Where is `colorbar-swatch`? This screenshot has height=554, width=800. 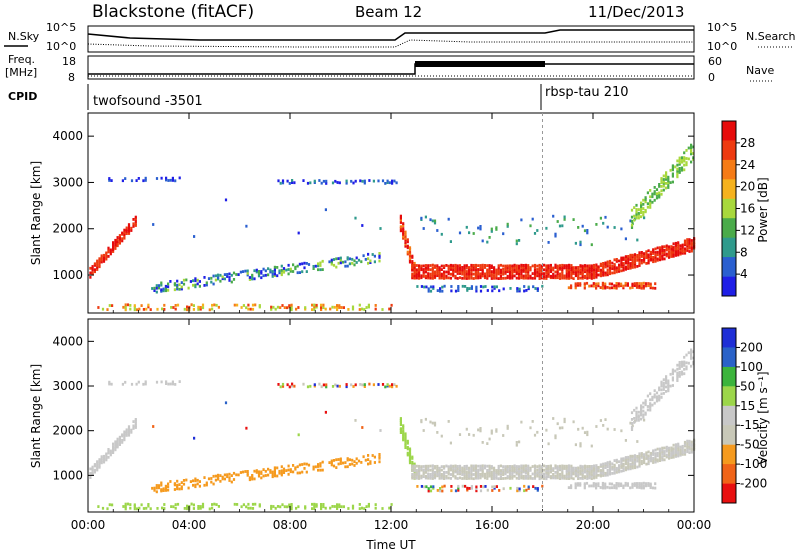
colorbar-swatch is located at coordinates (729, 131).